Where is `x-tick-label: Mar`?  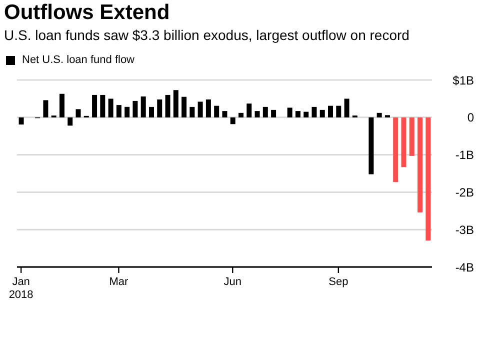
x-tick-label: Mar is located at coordinates (119, 282).